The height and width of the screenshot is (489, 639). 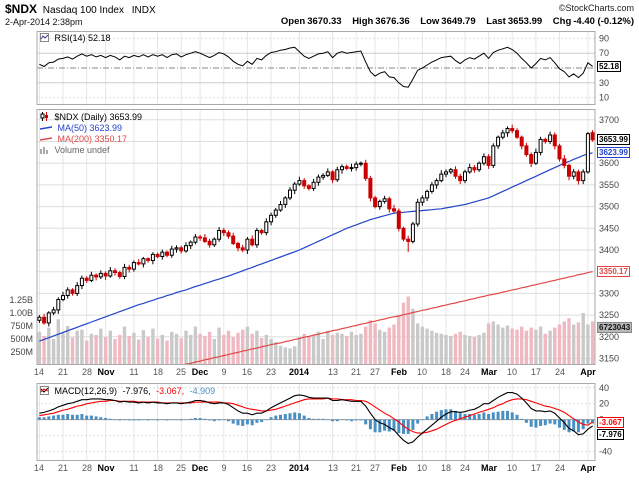 I want to click on x-tick-label: Nov, so click(x=106, y=372).